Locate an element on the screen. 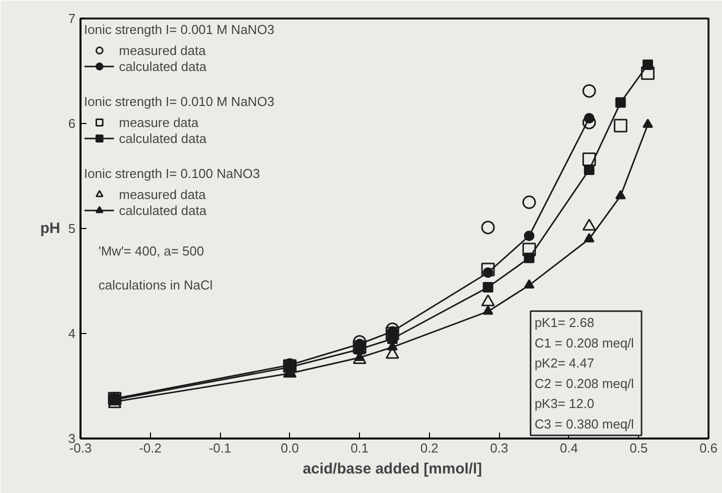  x-axis-title: acid/base added [mmol/l] is located at coordinates (392, 469).